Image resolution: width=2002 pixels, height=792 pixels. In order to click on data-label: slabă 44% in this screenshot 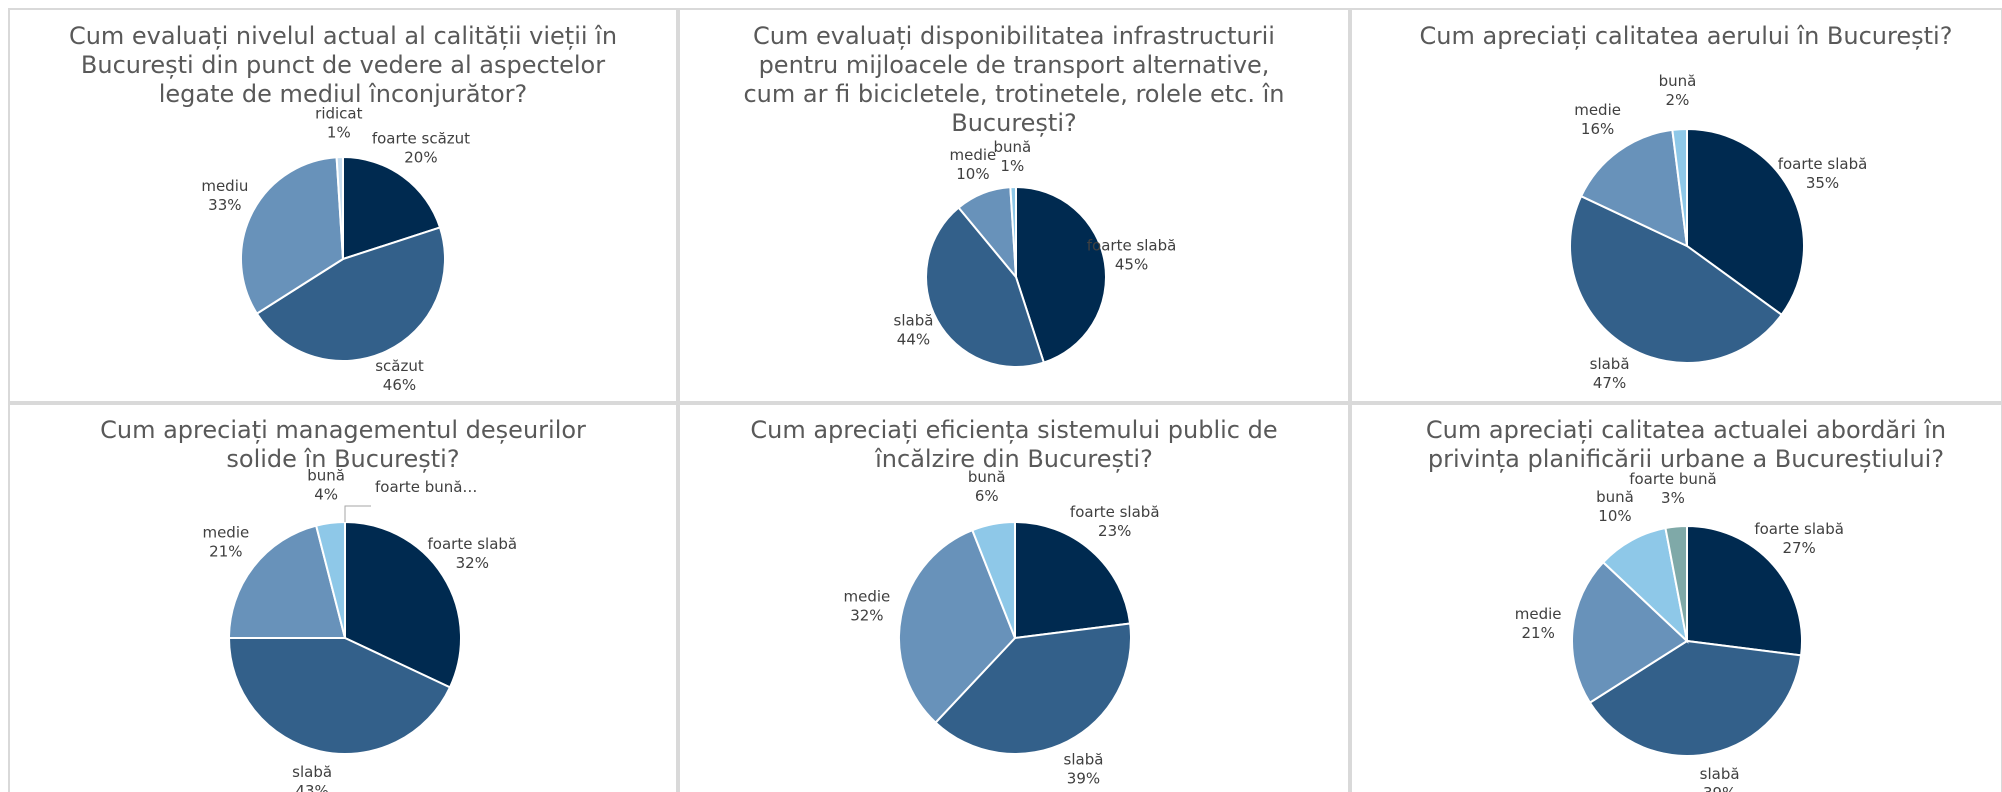, I will do `click(914, 329)`.